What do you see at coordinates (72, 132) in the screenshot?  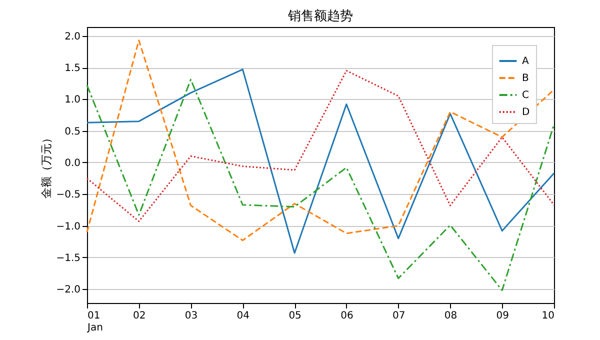 I see `y-tick-label: 0.5` at bounding box center [72, 132].